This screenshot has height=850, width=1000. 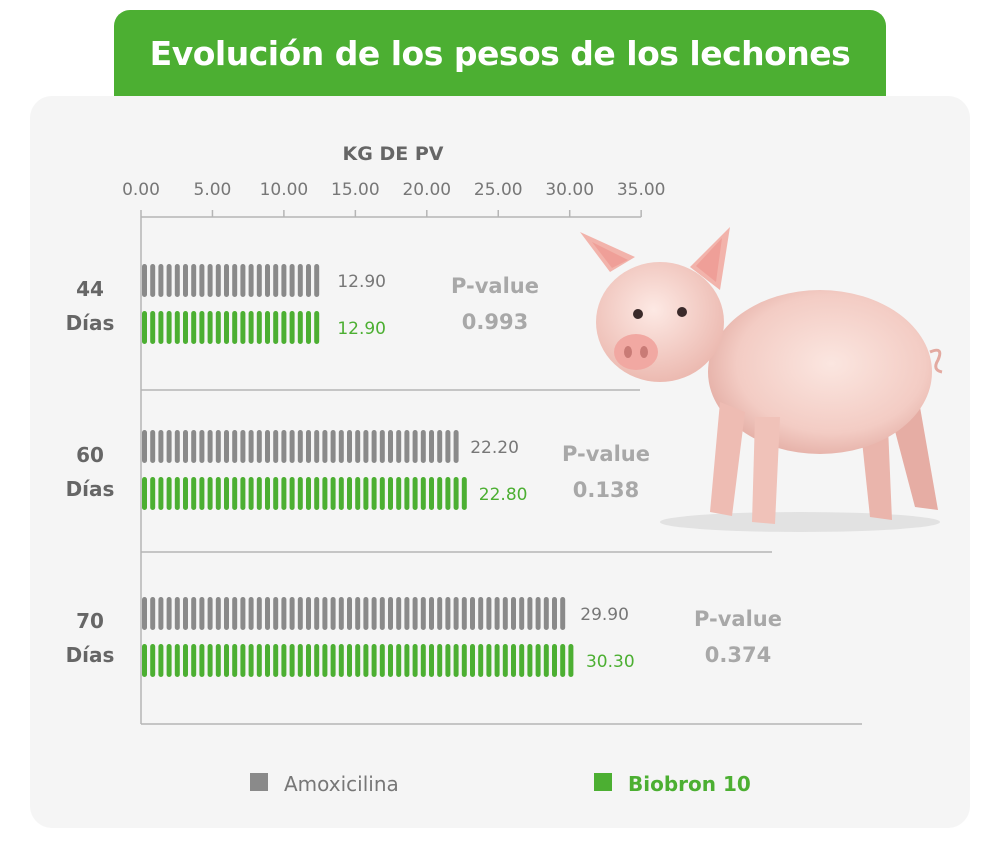 I want to click on category-label: 60, so click(x=90, y=455).